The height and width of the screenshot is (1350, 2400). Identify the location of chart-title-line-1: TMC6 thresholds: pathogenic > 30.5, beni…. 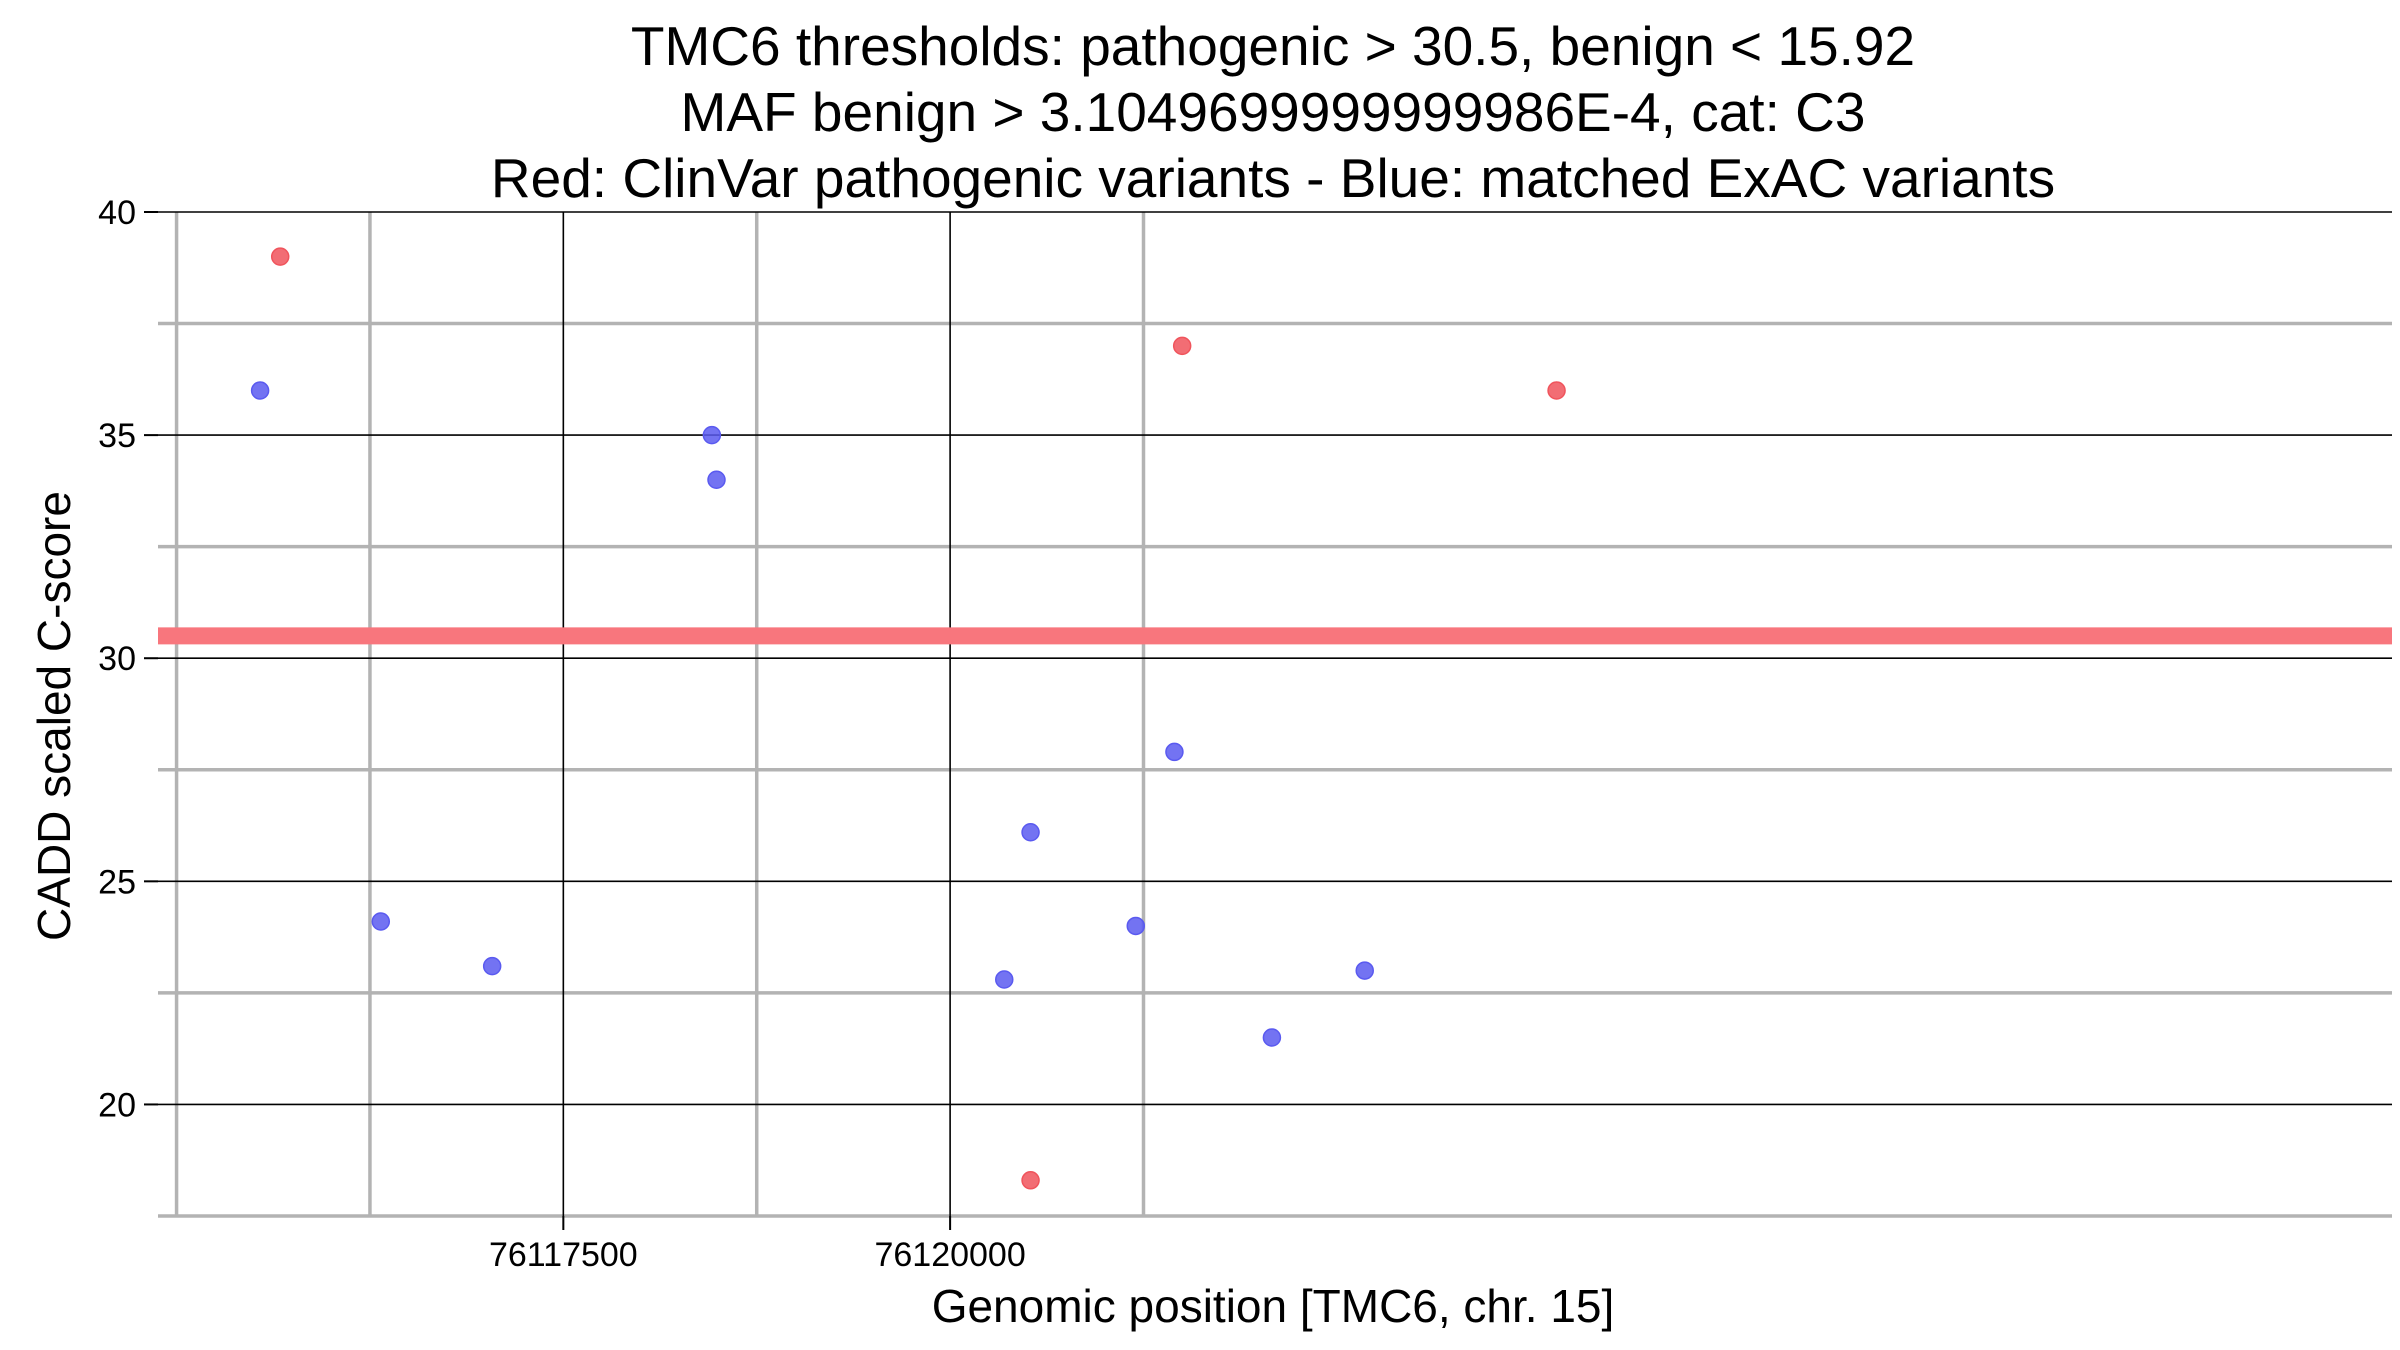
(1273, 46).